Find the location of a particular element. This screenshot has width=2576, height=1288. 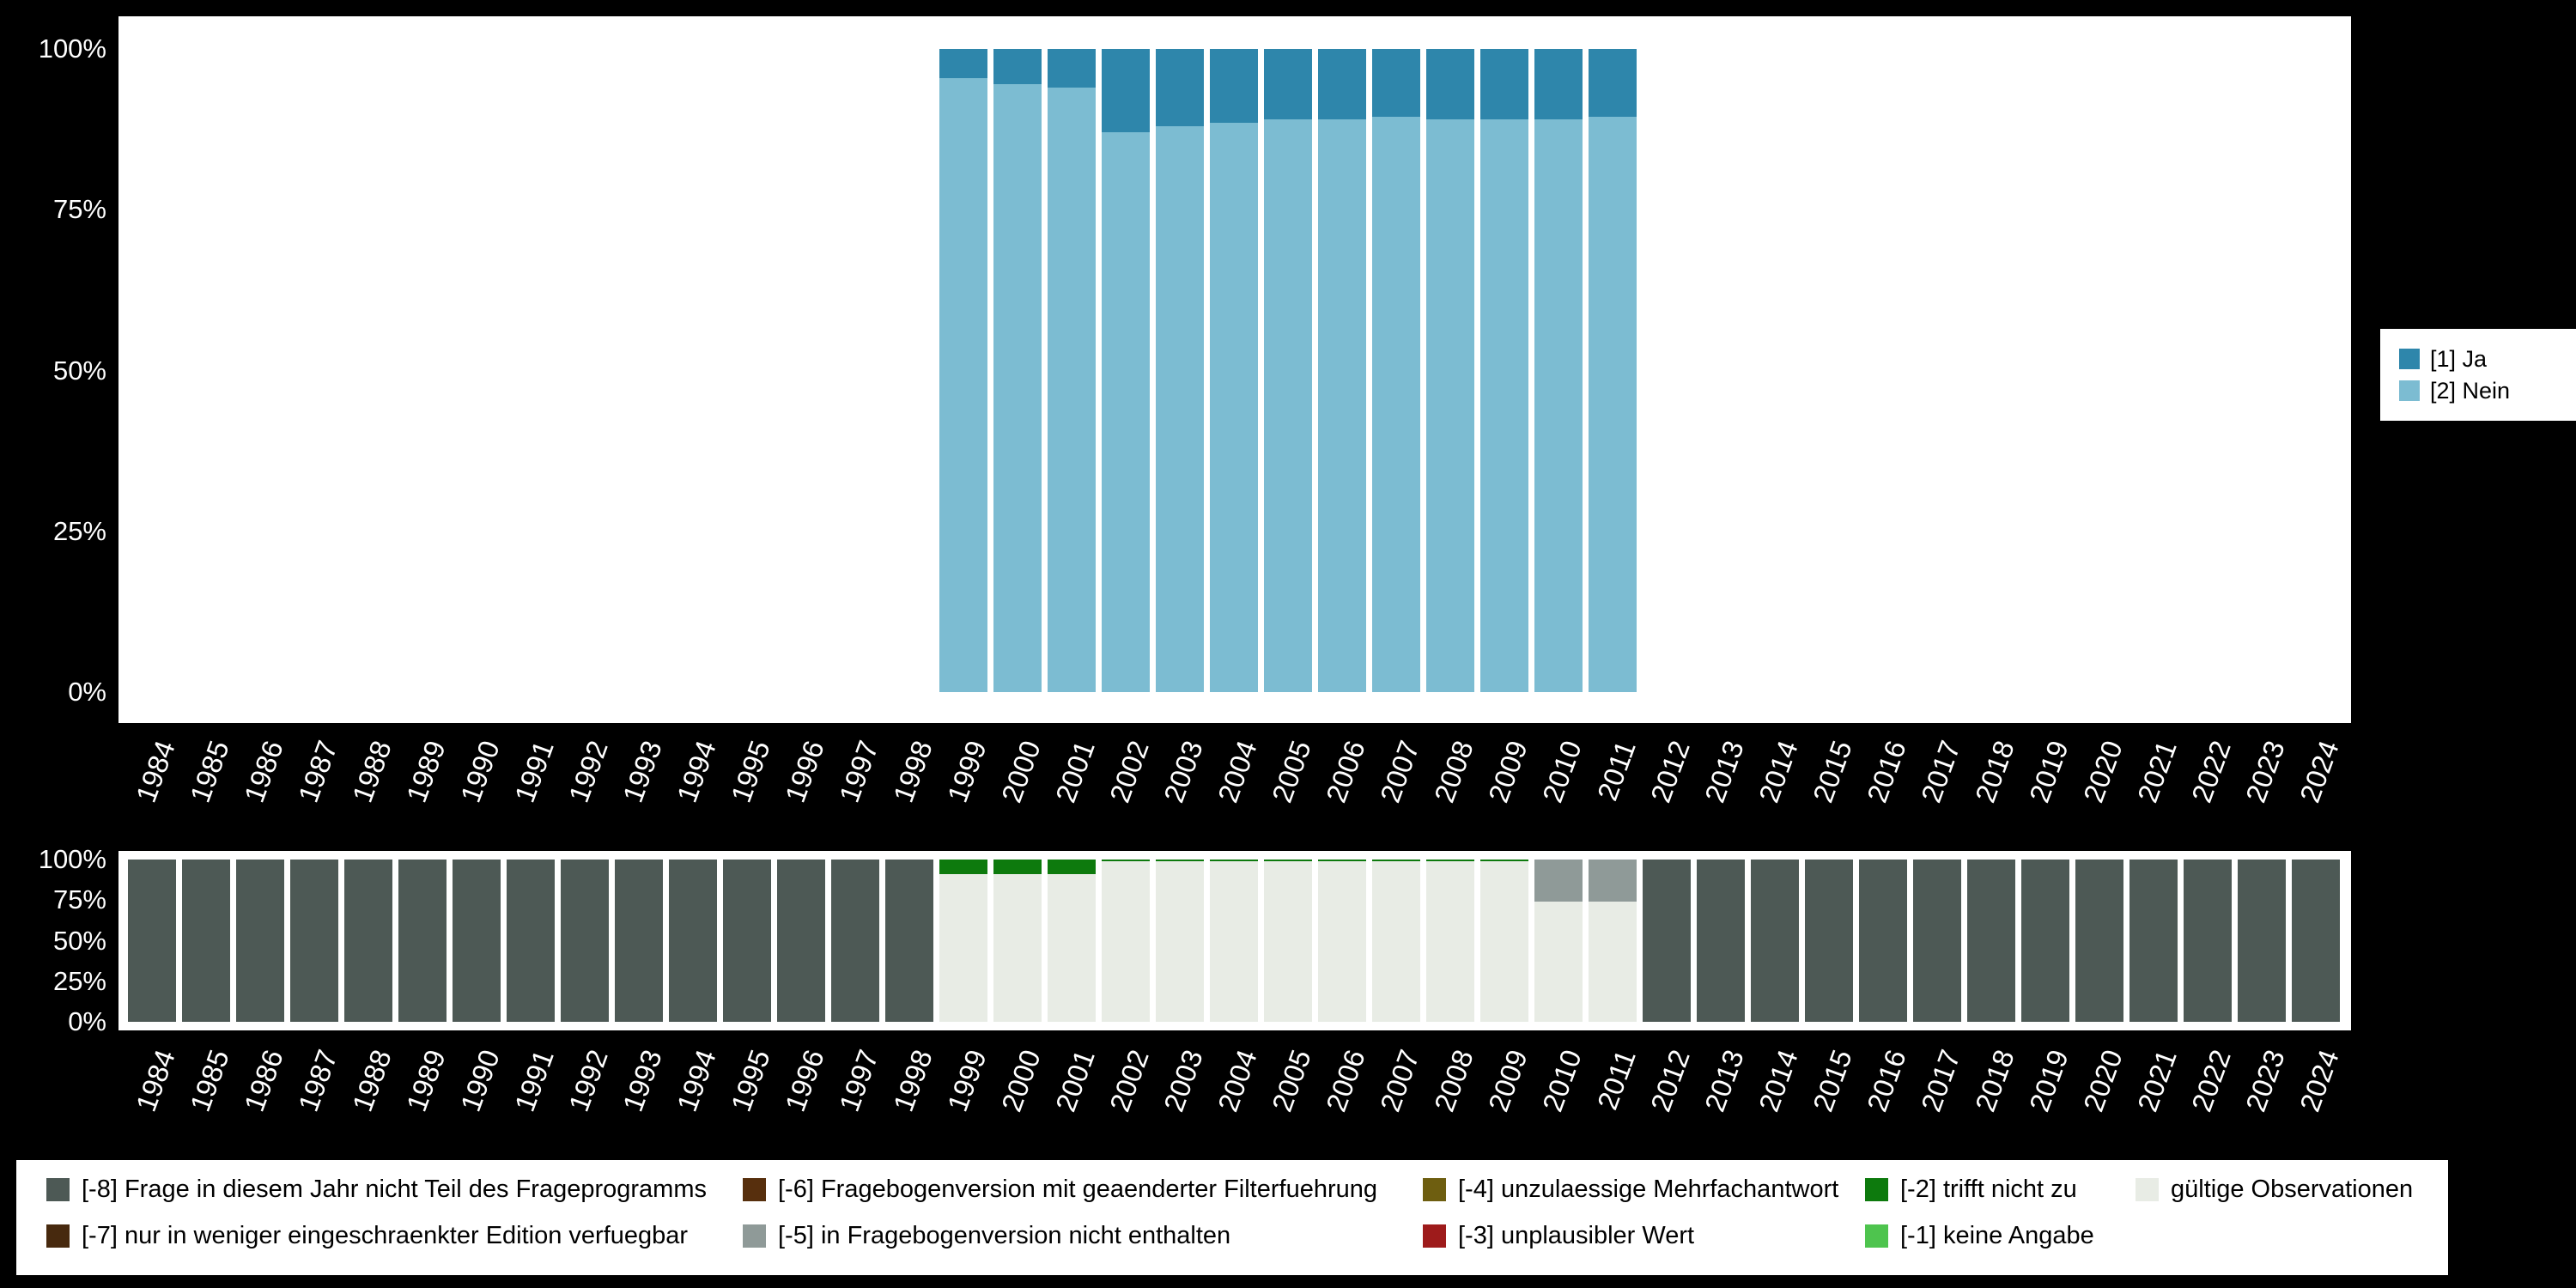

y-tick-label: 75% is located at coordinates (79, 900).